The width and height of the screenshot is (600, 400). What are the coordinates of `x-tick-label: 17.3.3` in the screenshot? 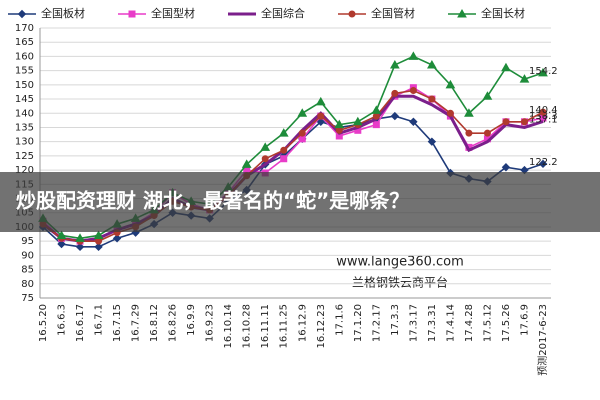 It's located at (395, 320).